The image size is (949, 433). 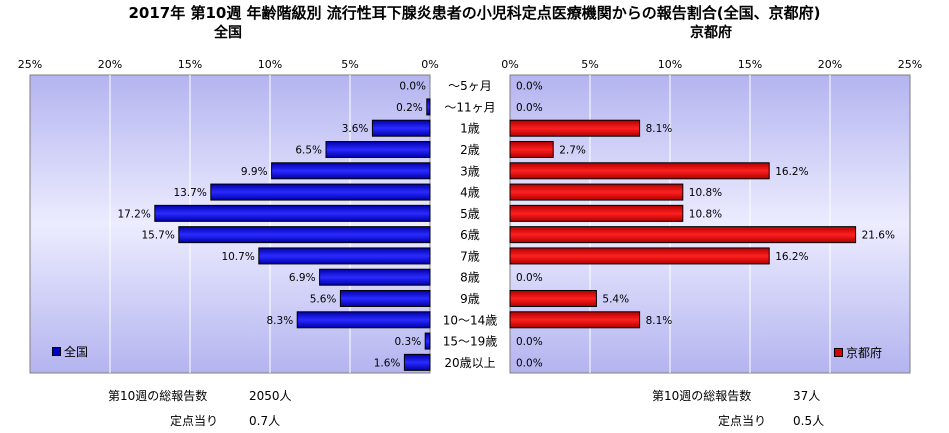 I want to click on legend-swatch-national, so click(x=56, y=351).